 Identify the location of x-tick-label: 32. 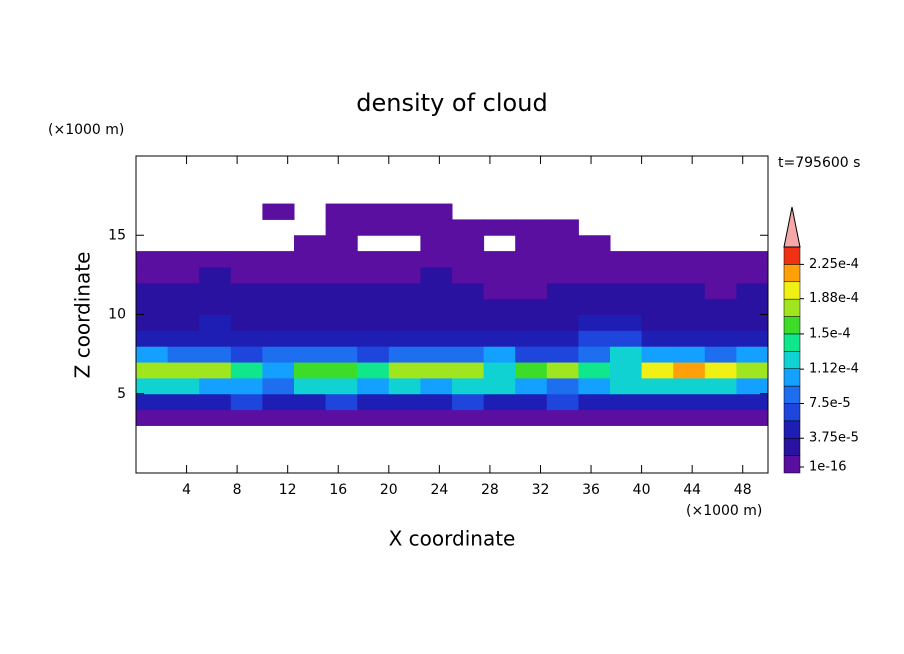
(541, 490).